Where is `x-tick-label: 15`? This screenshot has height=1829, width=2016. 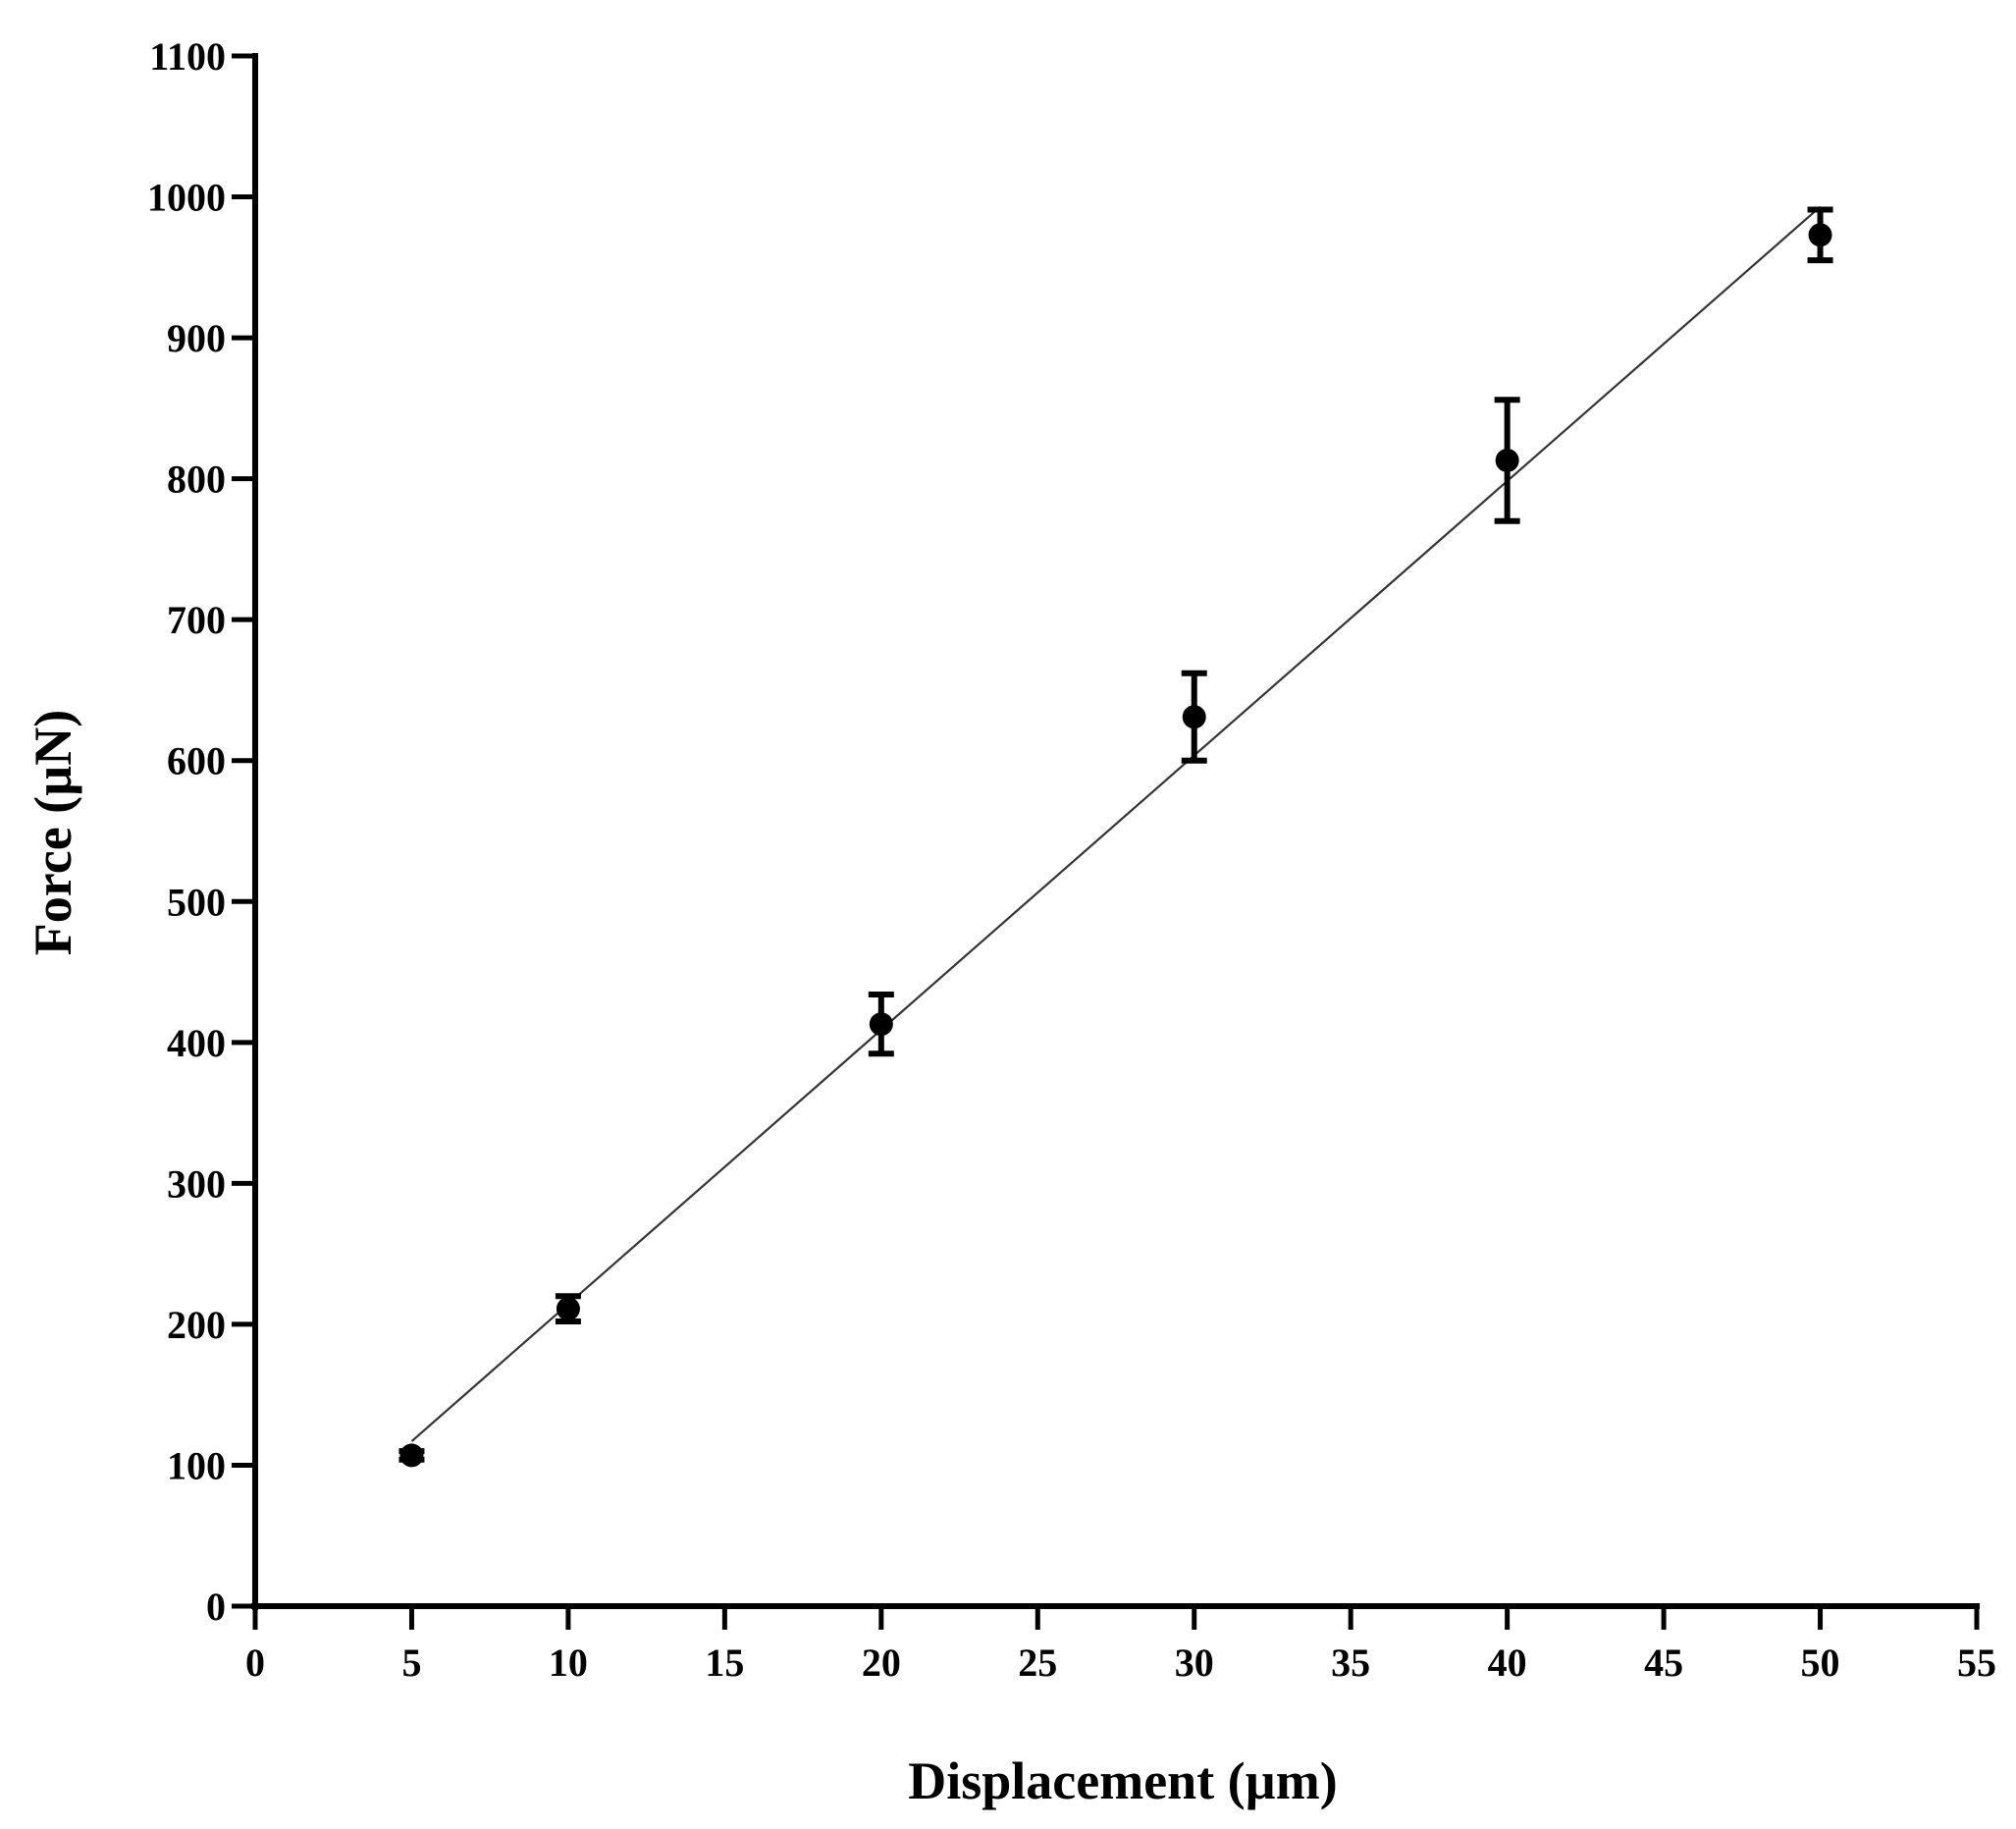 x-tick-label: 15 is located at coordinates (724, 1663).